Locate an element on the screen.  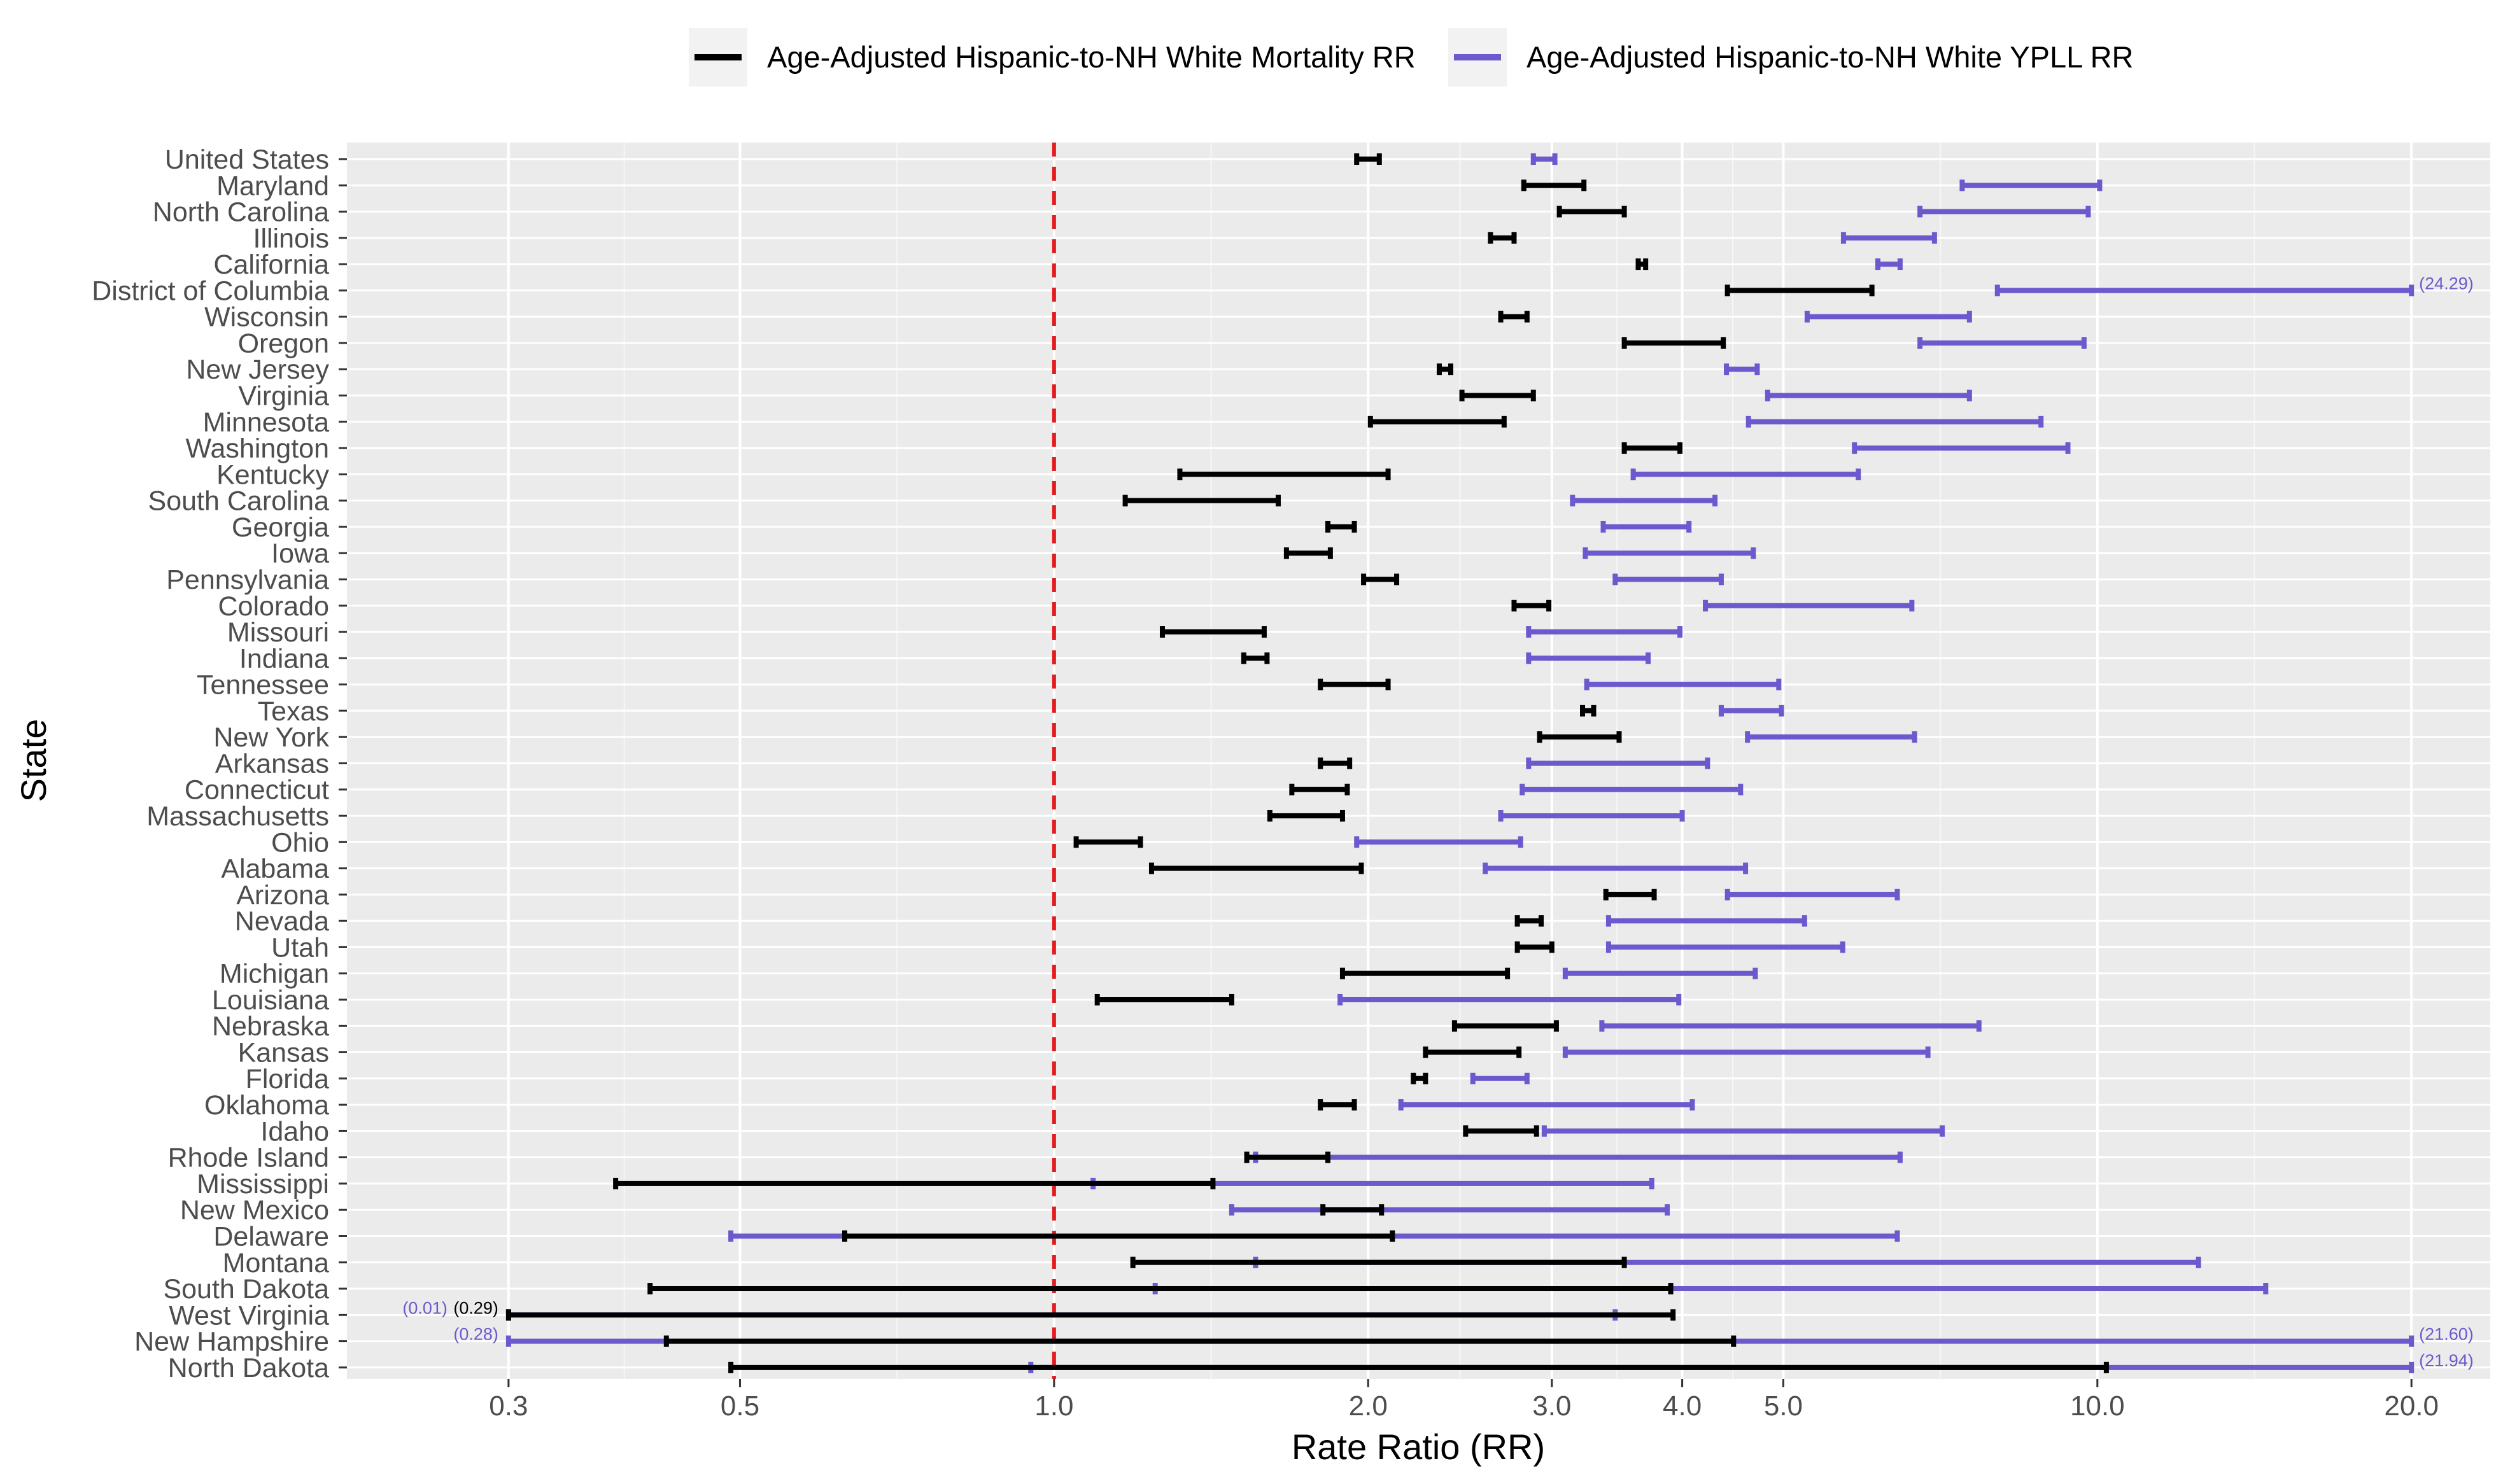
mortality-interval-connecticut is located at coordinates (1319, 789).